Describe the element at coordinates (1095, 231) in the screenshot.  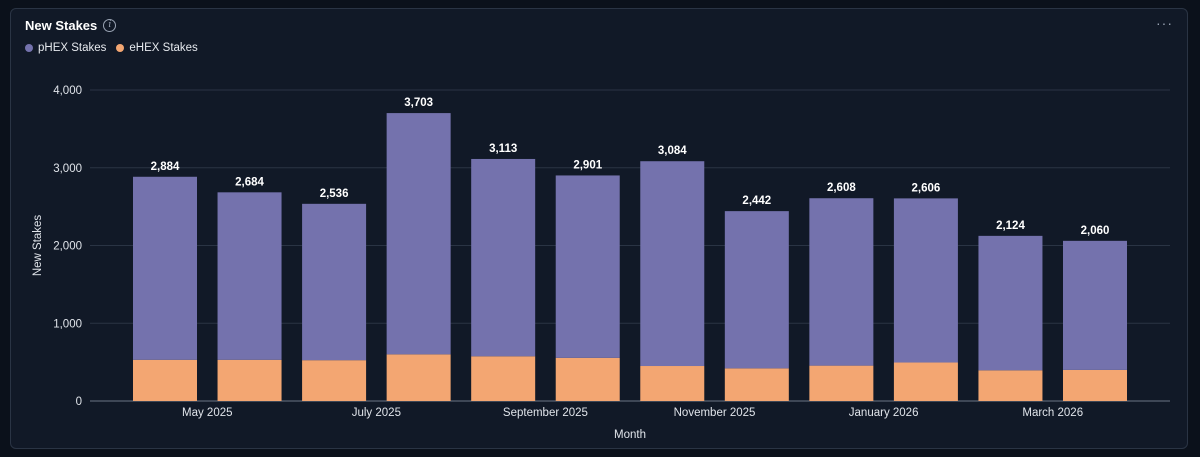
I see `bar-total-label: 2,060` at that location.